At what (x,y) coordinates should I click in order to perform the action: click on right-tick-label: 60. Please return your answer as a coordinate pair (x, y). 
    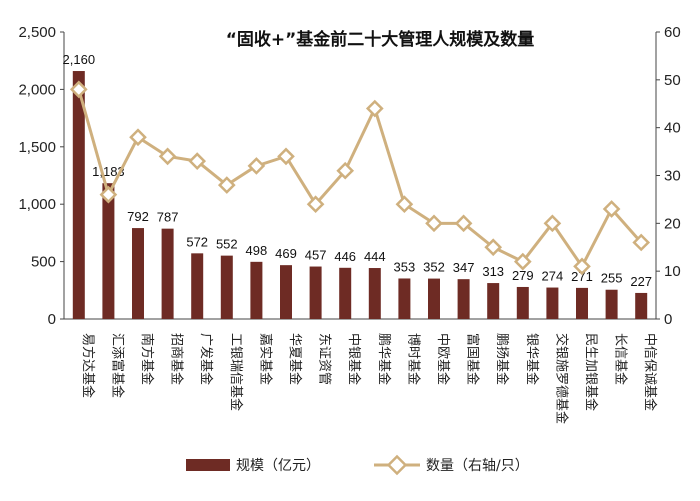
    Looking at the image, I should click on (672, 32).